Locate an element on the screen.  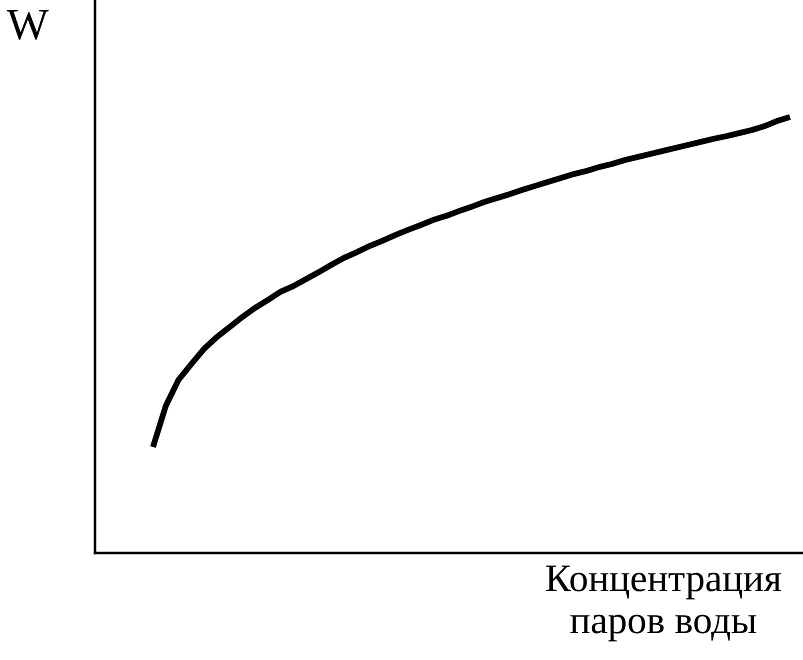
y-axis-title: W is located at coordinates (27, 25).